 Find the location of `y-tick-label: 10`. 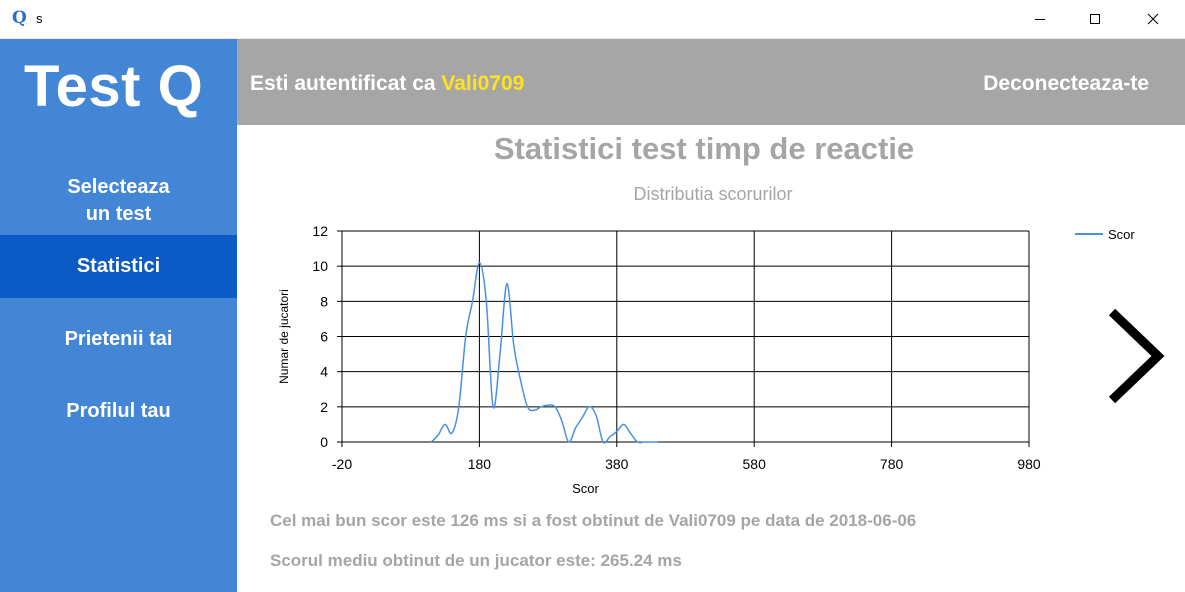

y-tick-label: 10 is located at coordinates (320, 266).